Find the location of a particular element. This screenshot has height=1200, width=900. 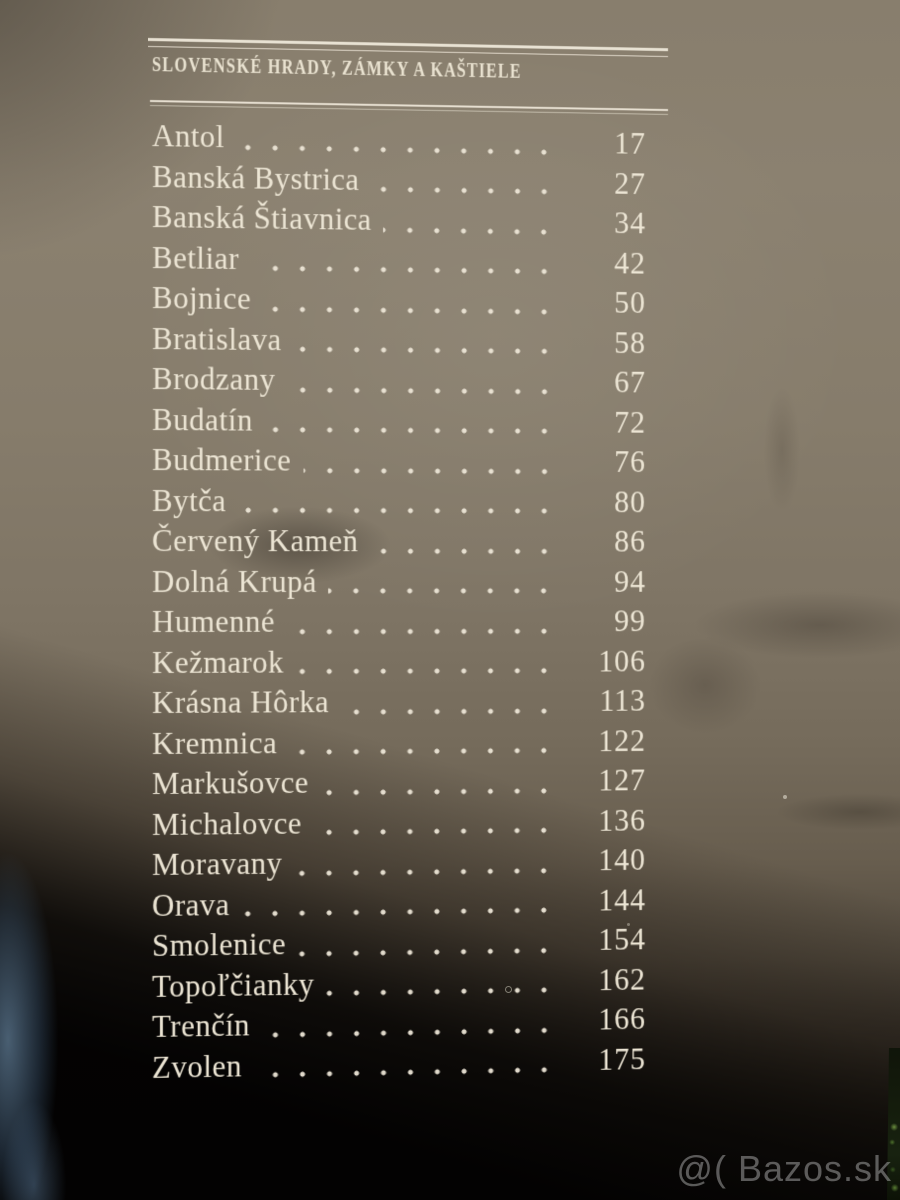

toc-row: Banská Bystrica 27 is located at coordinates (399, 180).